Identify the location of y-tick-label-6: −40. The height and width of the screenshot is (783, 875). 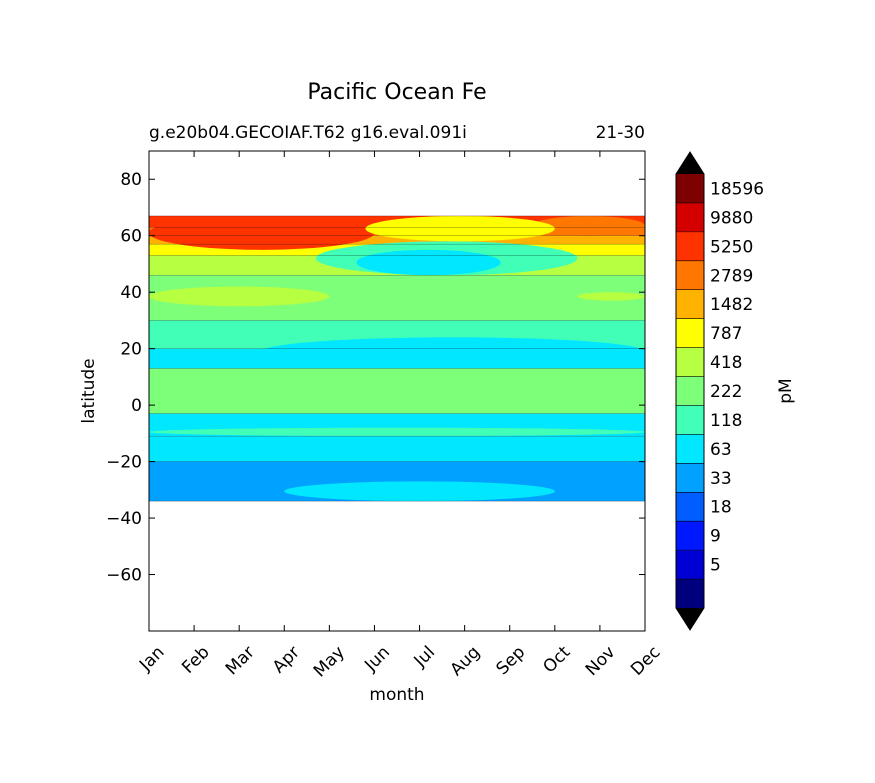
(124, 519).